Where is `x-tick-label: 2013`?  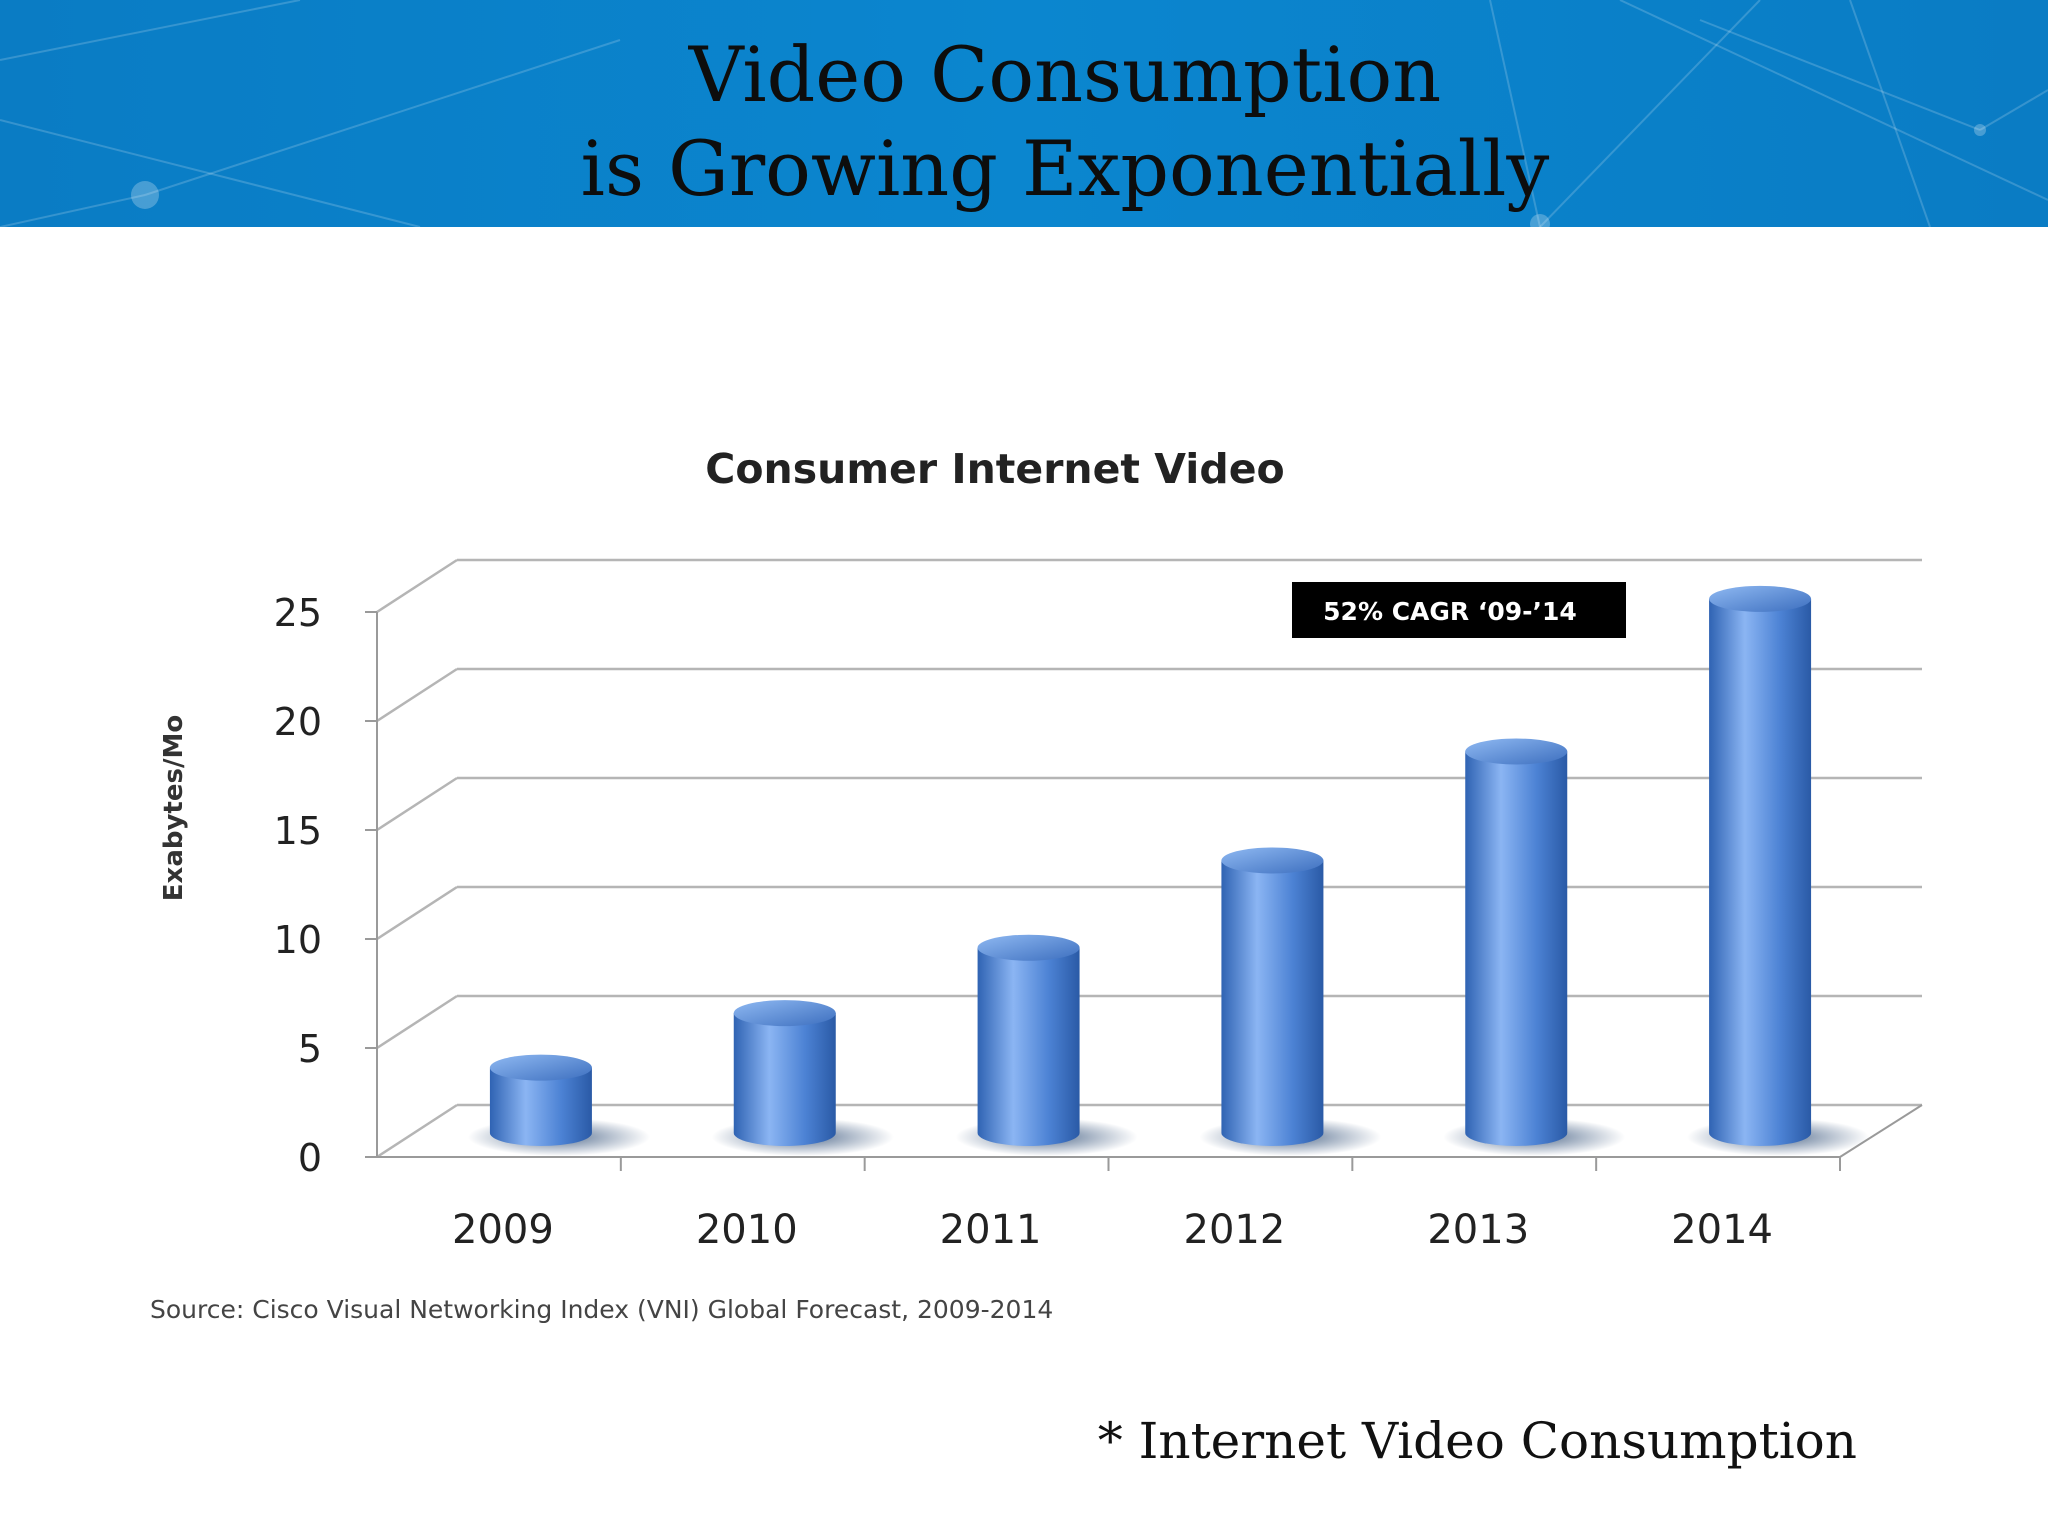 x-tick-label: 2013 is located at coordinates (1478, 1230).